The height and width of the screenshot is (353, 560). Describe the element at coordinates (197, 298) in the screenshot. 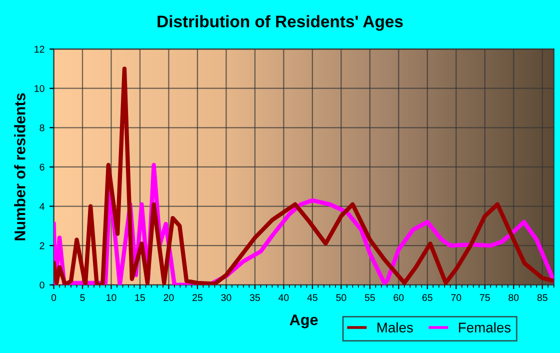

I see `x-tick-label: 25` at that location.